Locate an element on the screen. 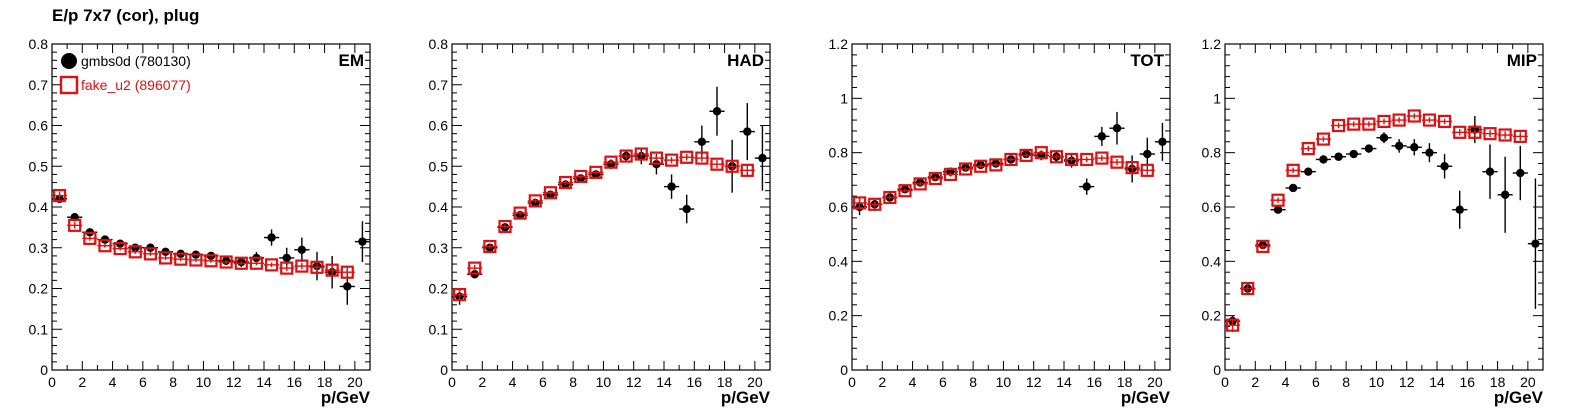 Image resolution: width=1575 pixels, height=419 pixels. x-tick-label: 12 is located at coordinates (634, 382).